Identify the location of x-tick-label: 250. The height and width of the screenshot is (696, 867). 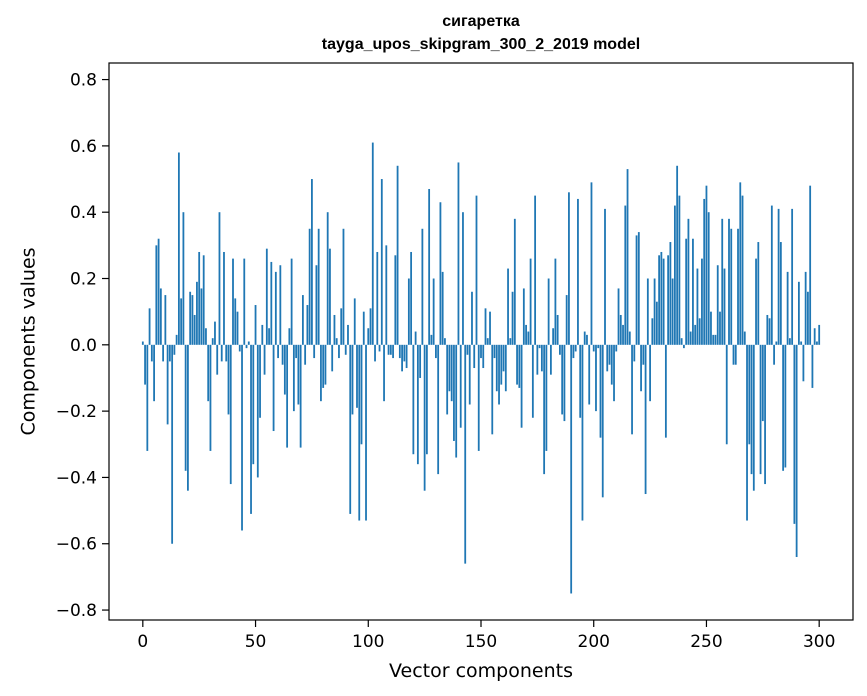
(706, 642).